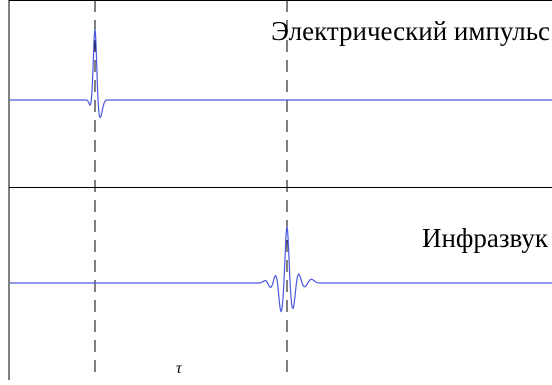  Describe the element at coordinates (484, 238) in the screenshot. I see `infrasound-title: Инфразвук` at that location.